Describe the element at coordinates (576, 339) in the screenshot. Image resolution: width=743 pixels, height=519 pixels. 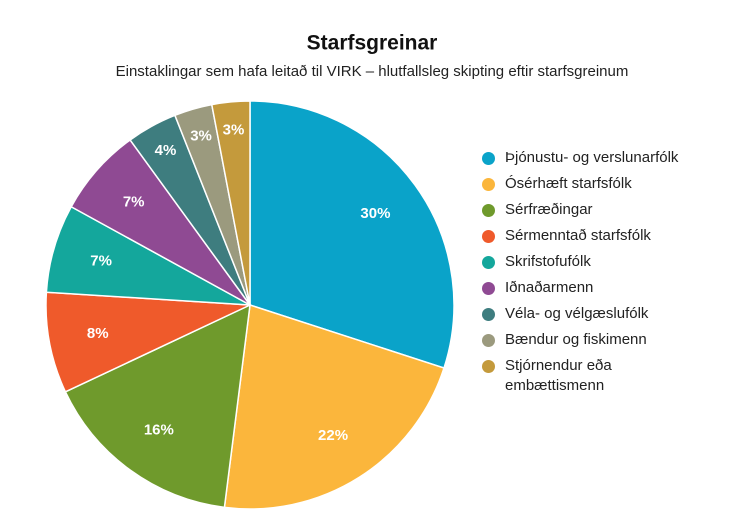
I see `legend-label: Bændur og fiskimenn` at that location.